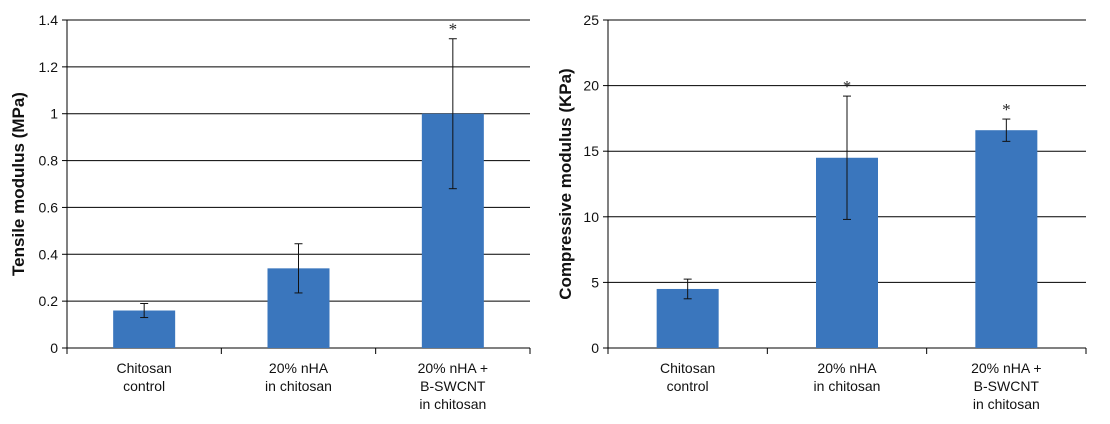  I want to click on tensile-category-label: 20% nHA in chitosan, so click(298, 377).